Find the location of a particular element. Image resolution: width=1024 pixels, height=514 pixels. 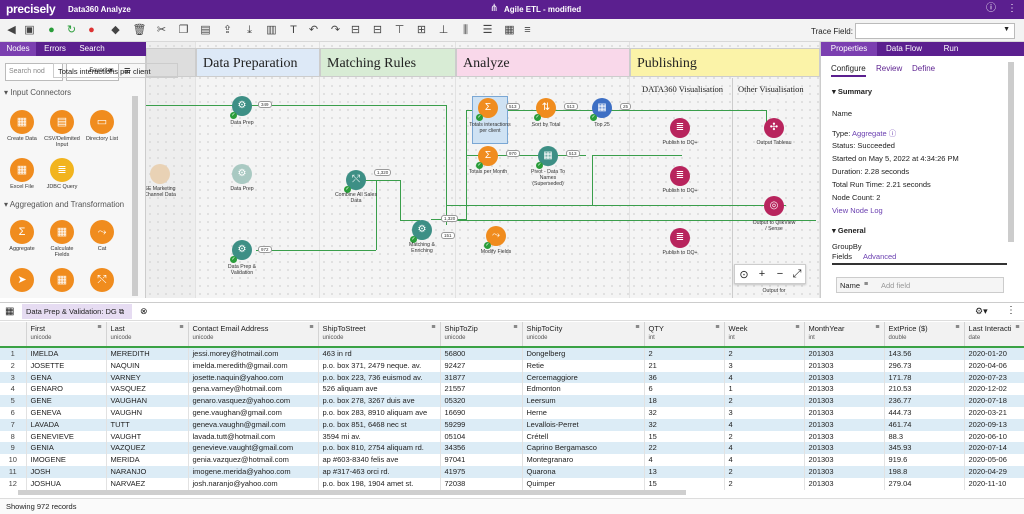

table-cell: ap #603-8340 felis ave is located at coordinates (379, 460).